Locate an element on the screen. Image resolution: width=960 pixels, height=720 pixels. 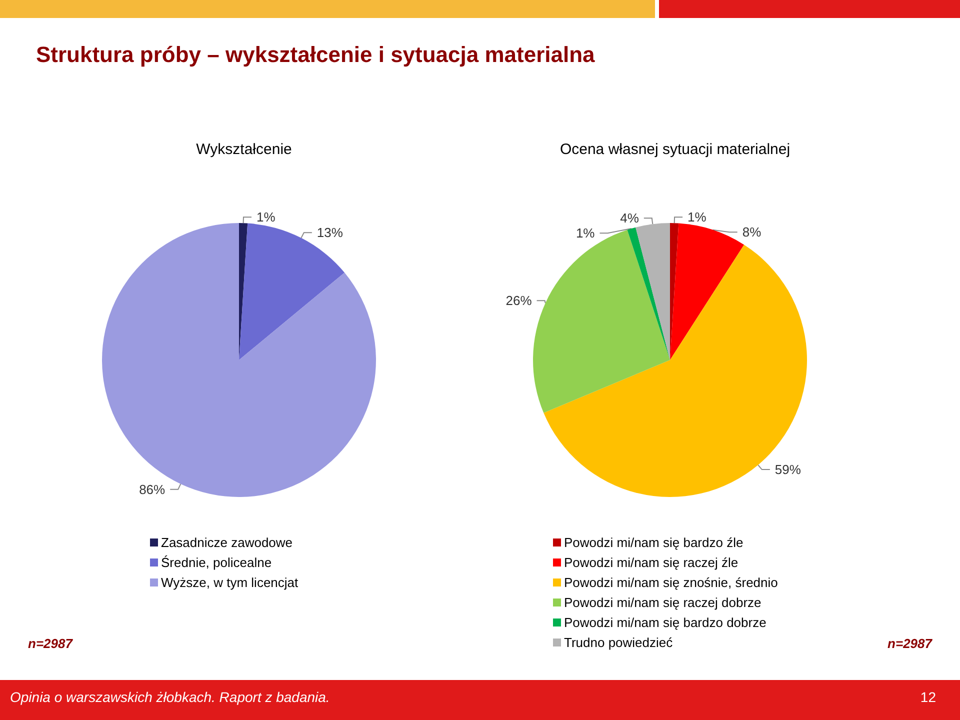
legend-label: Powodzi mi/nam się raczej dobrze is located at coordinates (663, 602).